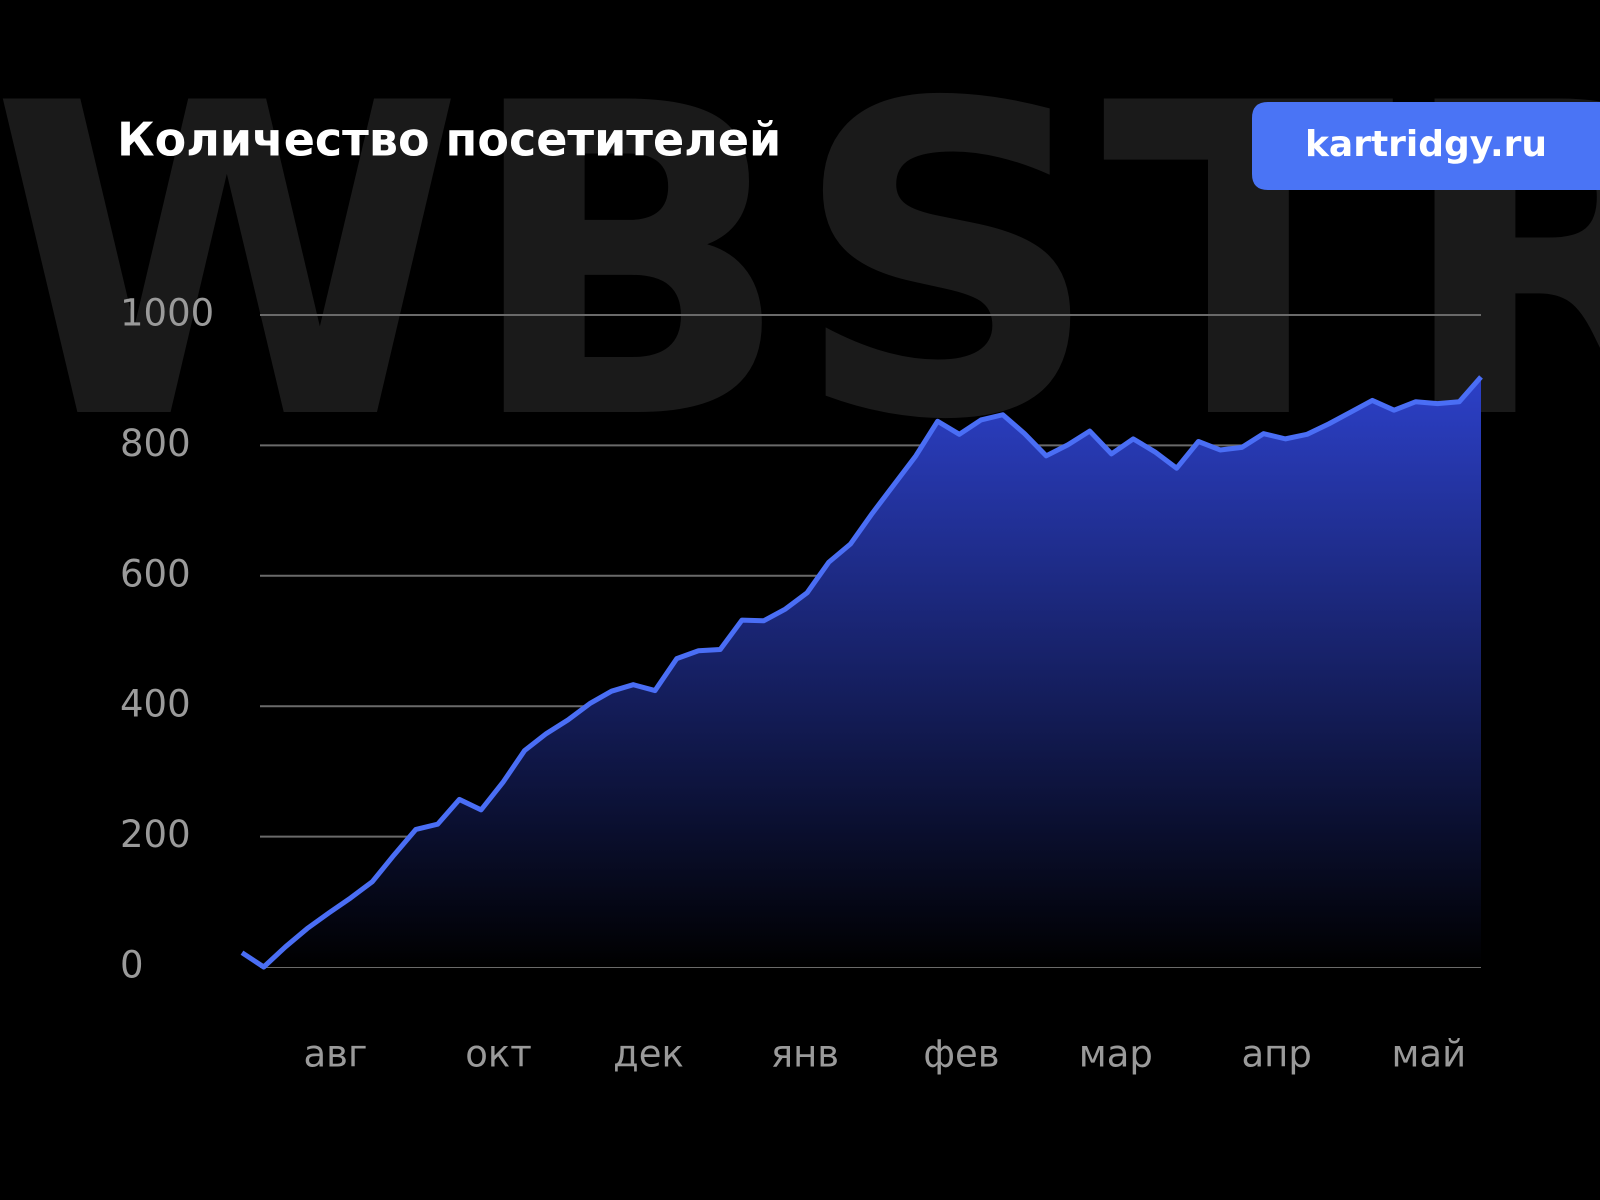 Image resolution: width=1600 pixels, height=1200 pixels. Describe the element at coordinates (155, 834) in the screenshot. I see `y-tick-label: 200` at that location.